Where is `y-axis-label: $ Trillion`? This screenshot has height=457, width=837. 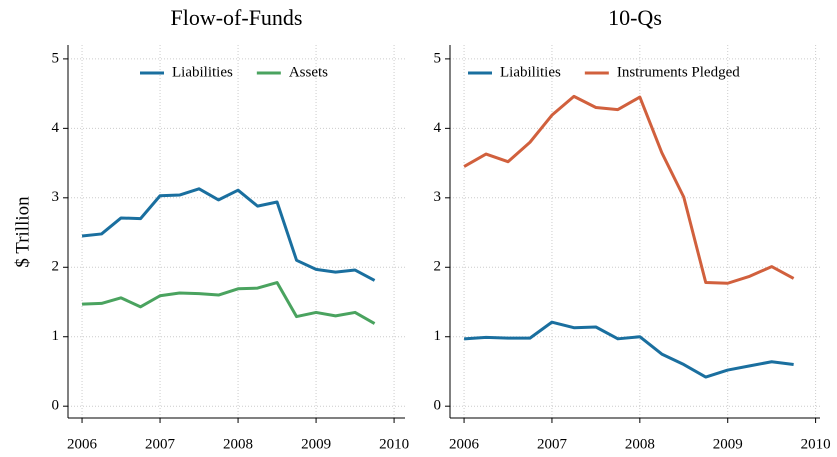
y-axis-label: $ Trillion is located at coordinates (22, 232).